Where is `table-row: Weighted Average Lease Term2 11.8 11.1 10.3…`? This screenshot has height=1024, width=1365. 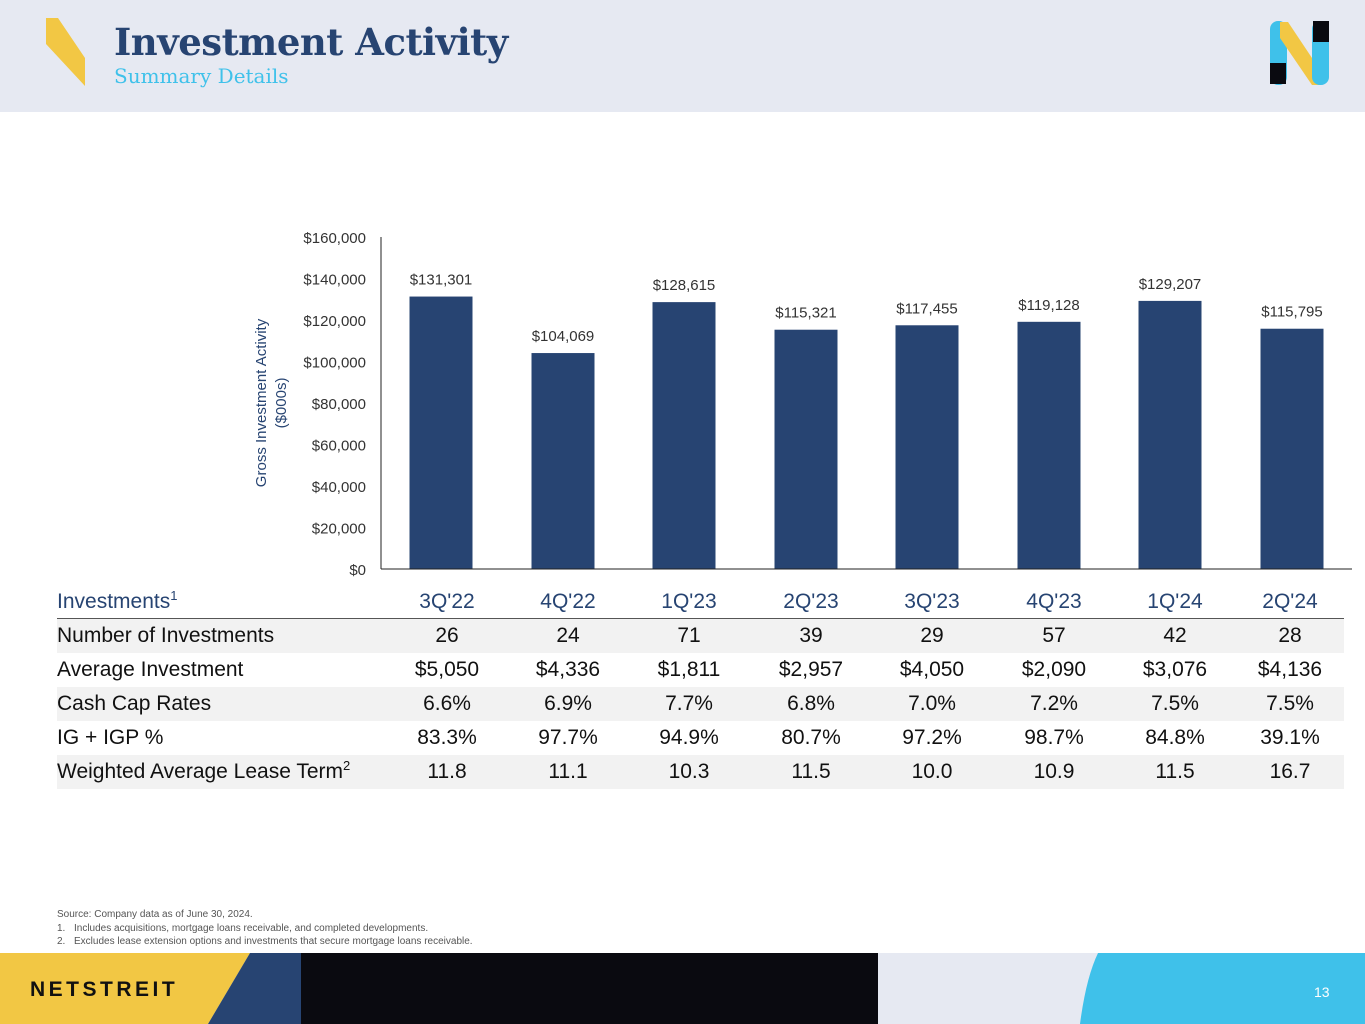
table-row: Weighted Average Lease Term2 11.8 11.1 10.3… is located at coordinates (700, 772).